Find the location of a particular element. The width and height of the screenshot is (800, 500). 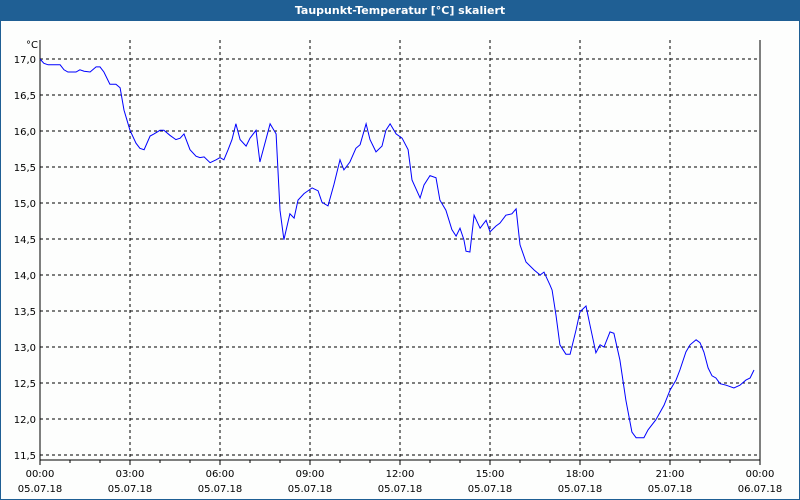

x-tick-time: 21:00 is located at coordinates (670, 474).